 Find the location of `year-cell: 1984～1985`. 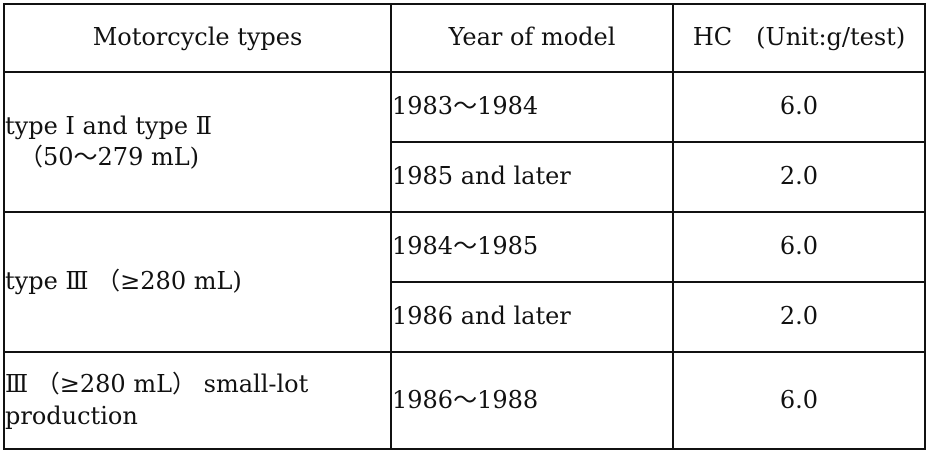

year-cell: 1984～1985 is located at coordinates (532, 247).